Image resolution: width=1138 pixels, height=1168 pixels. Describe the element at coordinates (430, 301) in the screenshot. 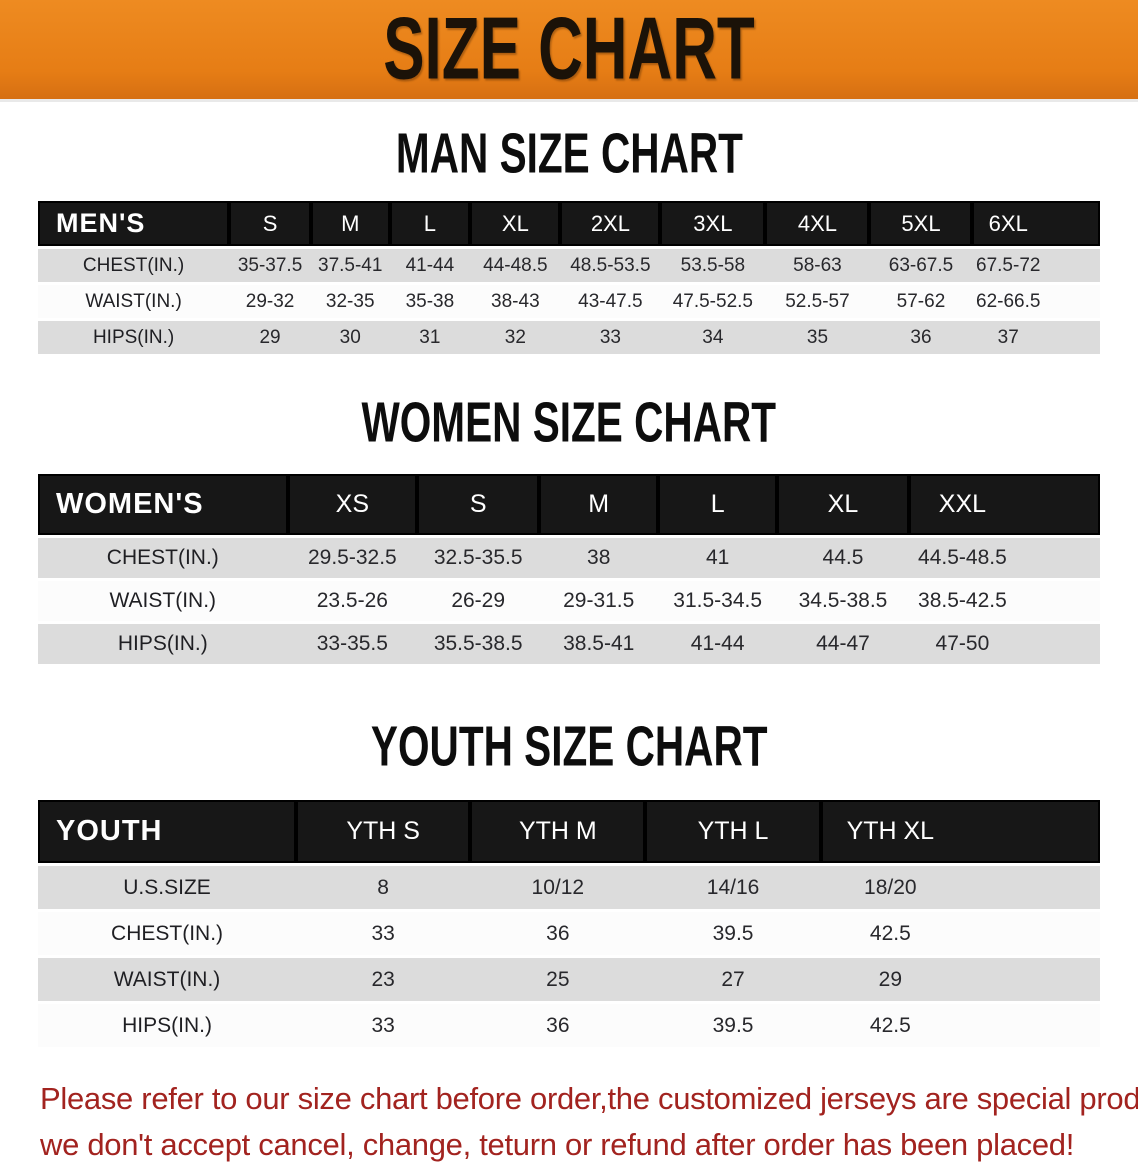

I see `size-value-cell: 35-38` at that location.